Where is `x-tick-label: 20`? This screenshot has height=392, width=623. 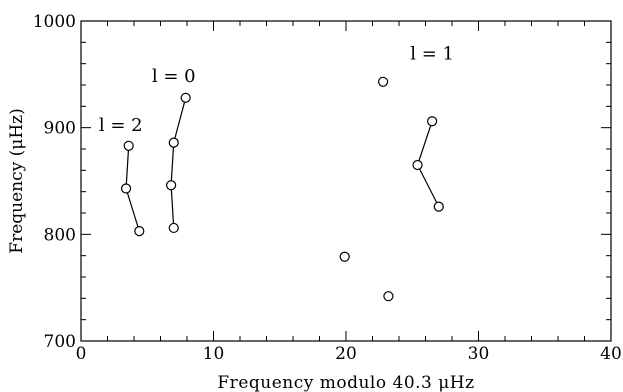
x-tick-label: 20 is located at coordinates (346, 354).